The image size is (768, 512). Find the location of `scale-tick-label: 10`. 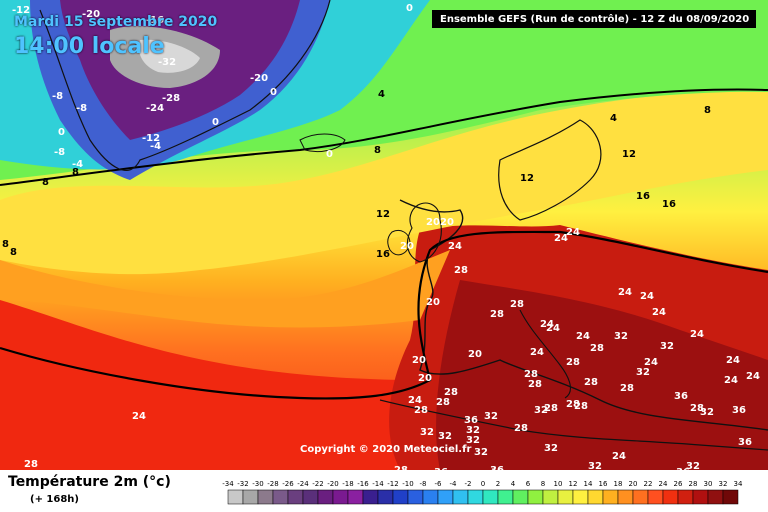

scale-tick-label: 10 is located at coordinates (558, 484).